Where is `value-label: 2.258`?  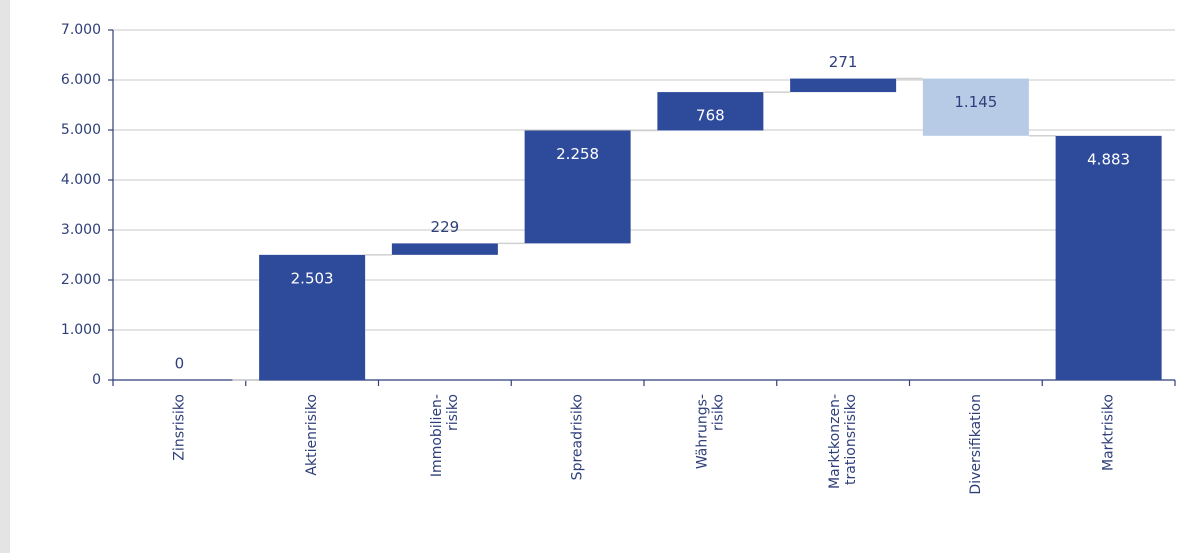 value-label: 2.258 is located at coordinates (577, 154).